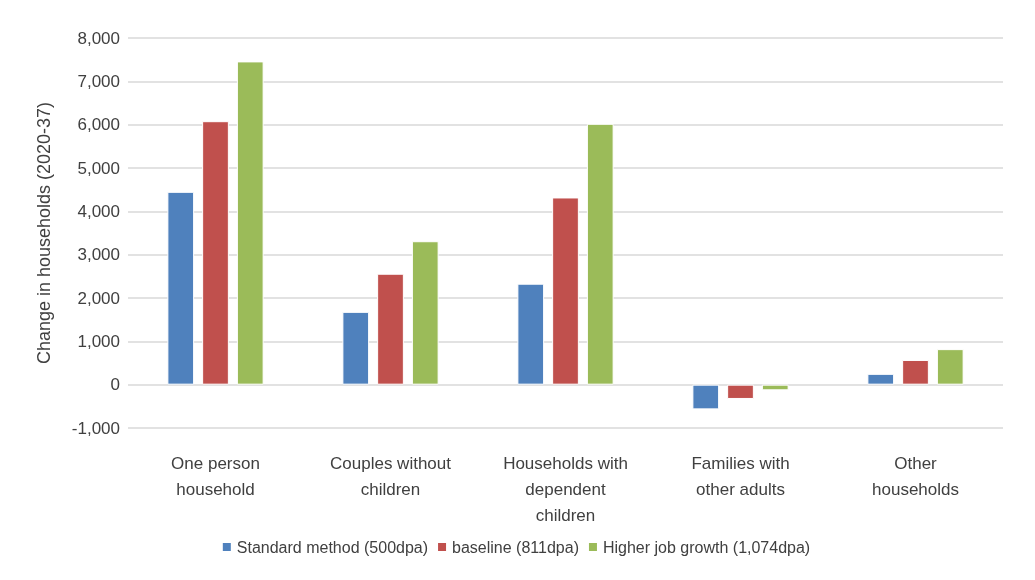  What do you see at coordinates (95, 428) in the screenshot?
I see `y-tick-label: -1,000` at bounding box center [95, 428].